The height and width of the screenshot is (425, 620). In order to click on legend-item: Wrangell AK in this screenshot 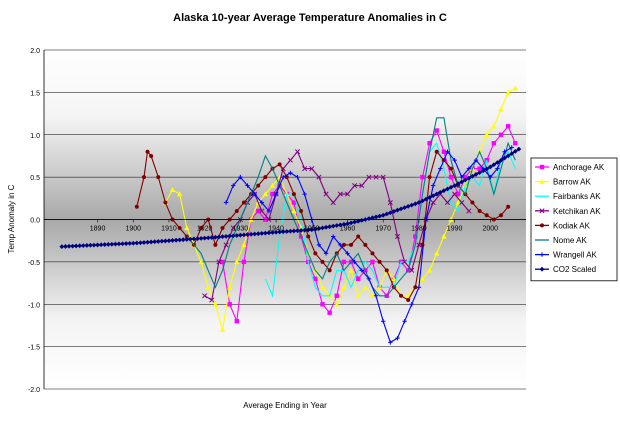, I will do `click(566, 255)`.